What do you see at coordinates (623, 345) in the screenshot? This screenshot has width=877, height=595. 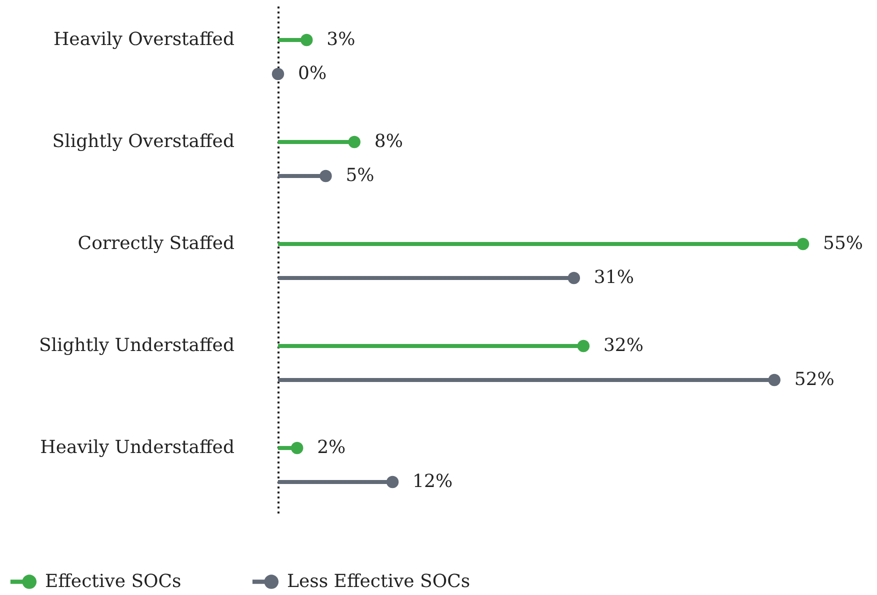 I see `data-label: 32%` at bounding box center [623, 345].